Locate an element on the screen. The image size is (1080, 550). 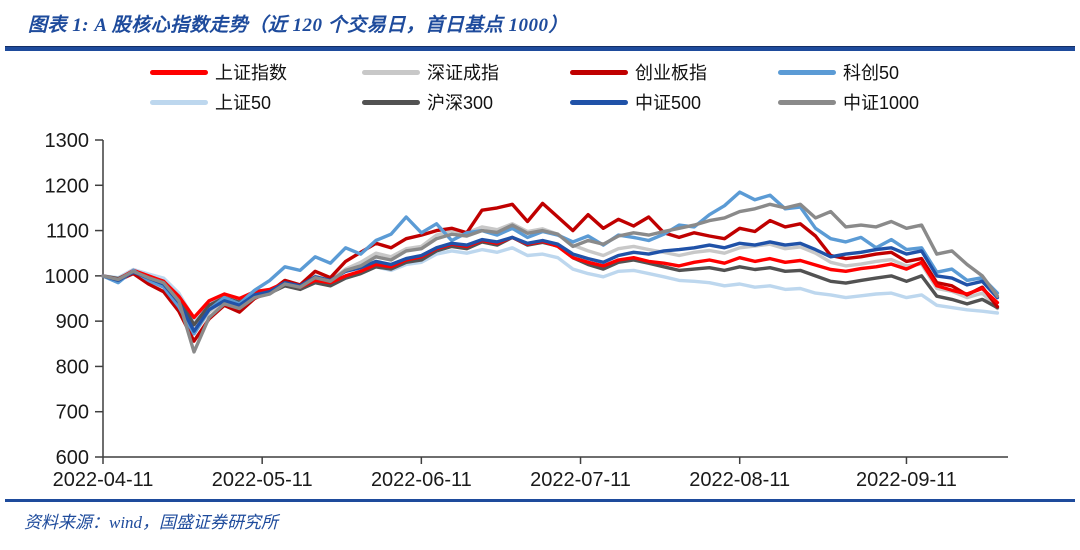
legend-label: 中证500 is located at coordinates (668, 103).